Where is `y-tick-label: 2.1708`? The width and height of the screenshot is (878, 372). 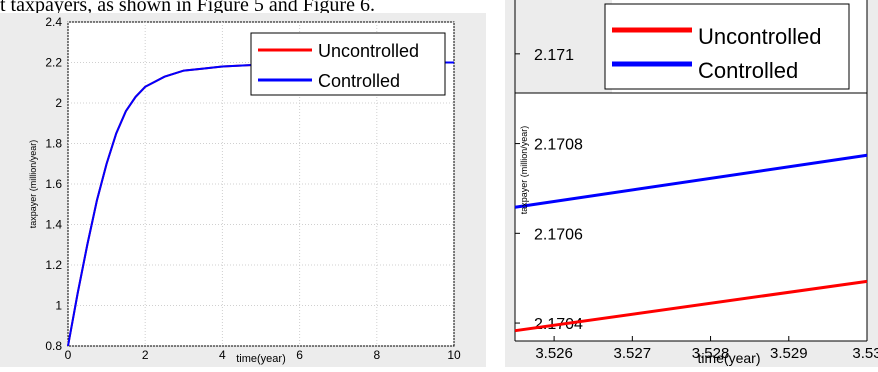
y-tick-label: 2.1708 is located at coordinates (558, 145).